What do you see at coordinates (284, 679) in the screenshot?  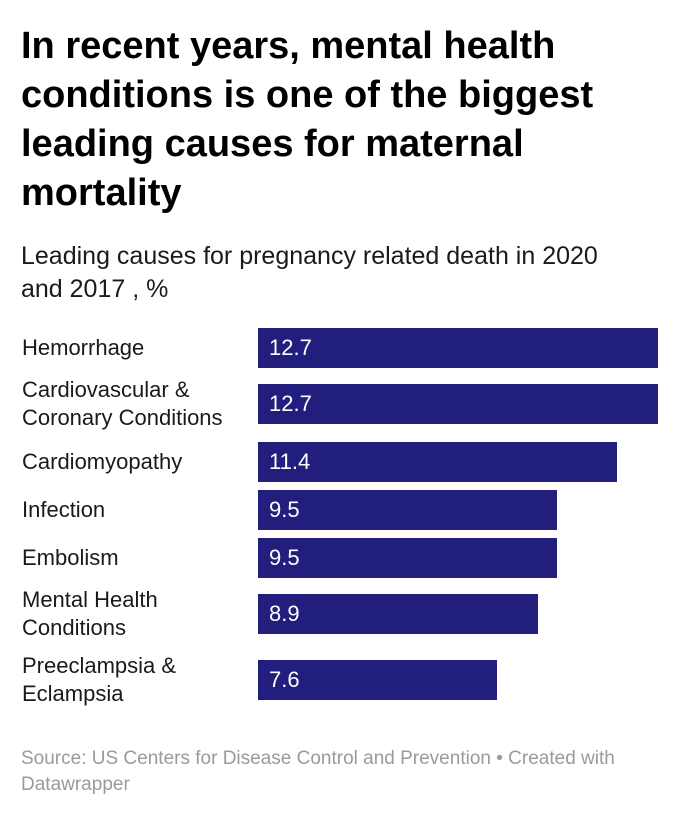 I see `bar-value-label: 7.6` at bounding box center [284, 679].